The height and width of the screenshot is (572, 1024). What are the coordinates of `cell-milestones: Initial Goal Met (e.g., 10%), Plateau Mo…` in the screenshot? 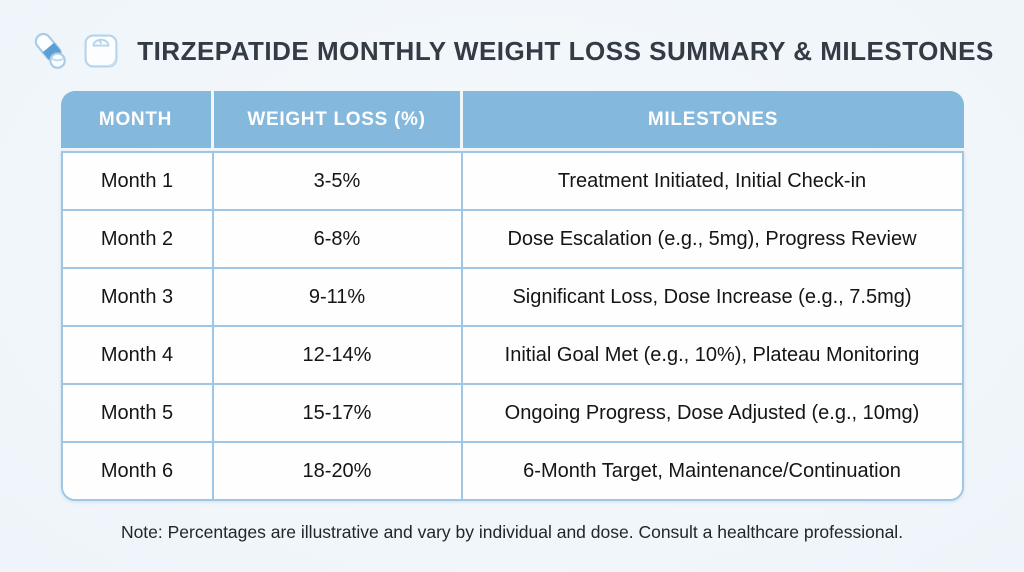 It's located at (712, 354).